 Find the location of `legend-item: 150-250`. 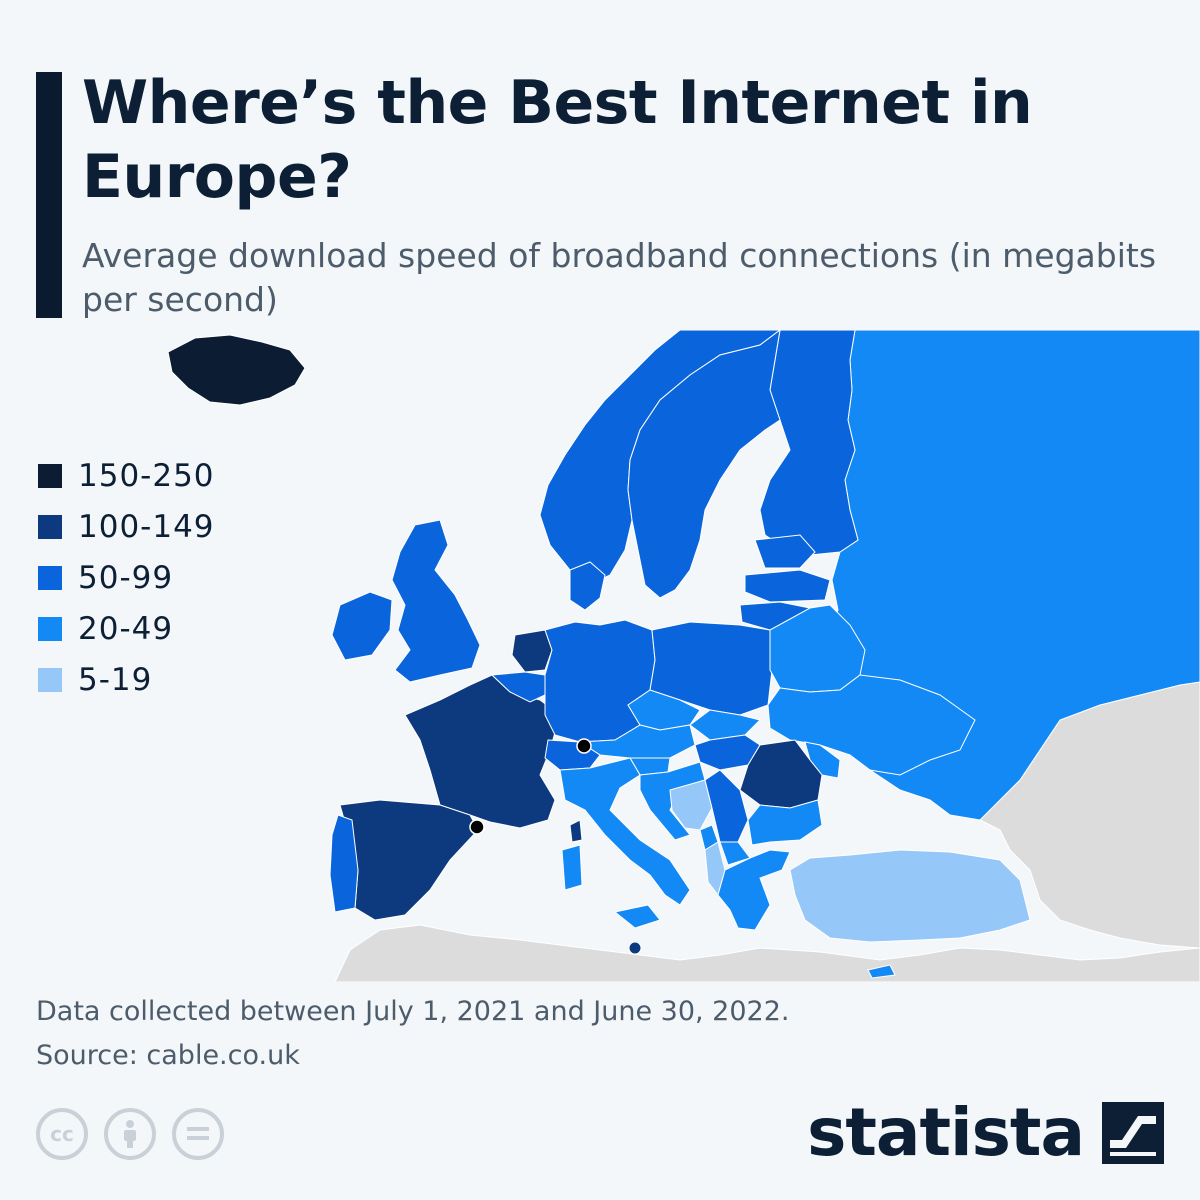

legend-item: 150-250 is located at coordinates (126, 475).